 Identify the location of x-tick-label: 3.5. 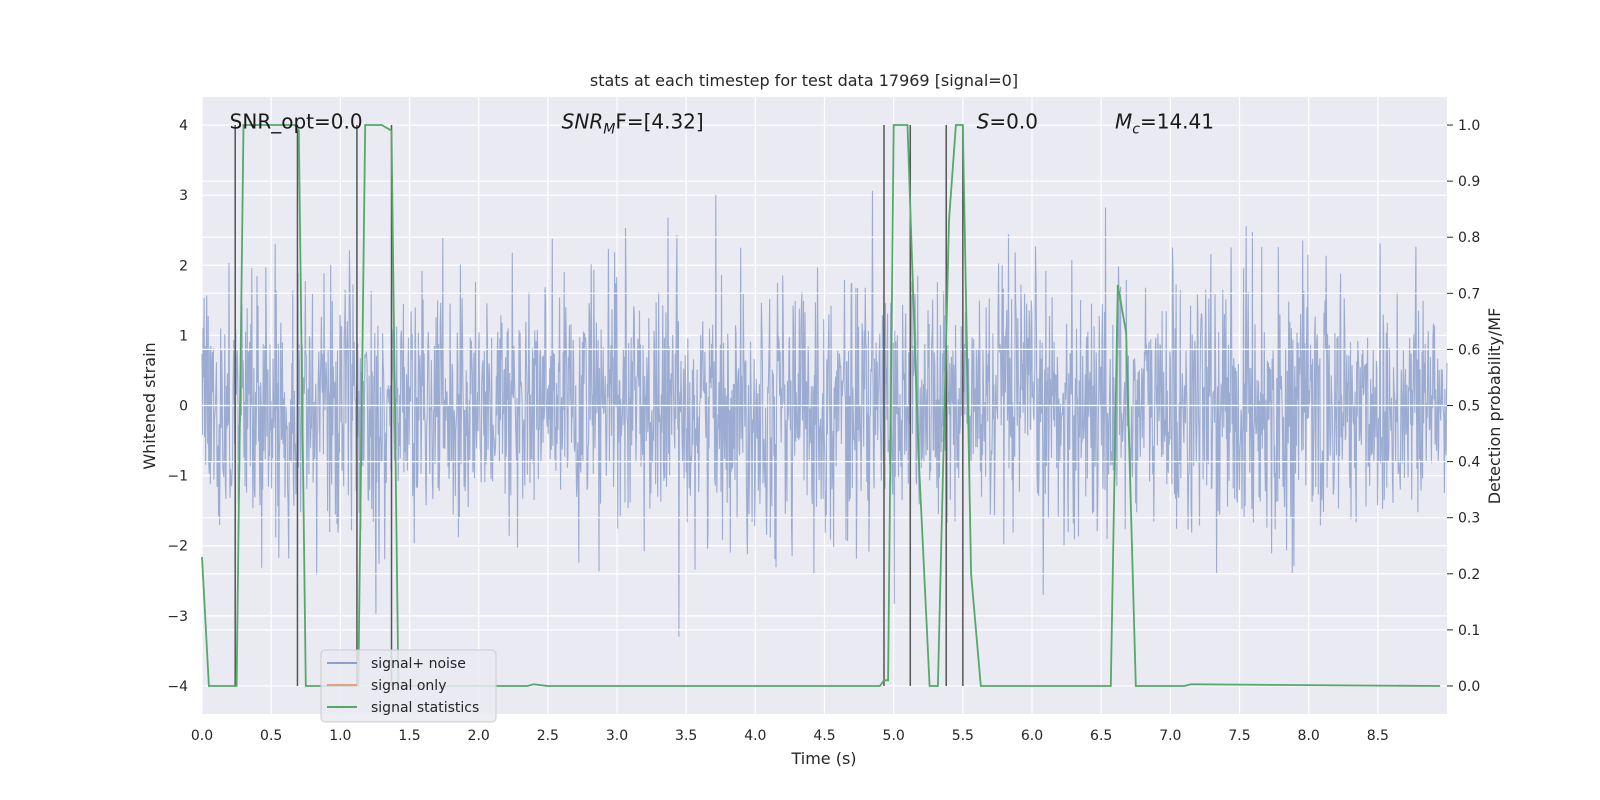
(686, 736).